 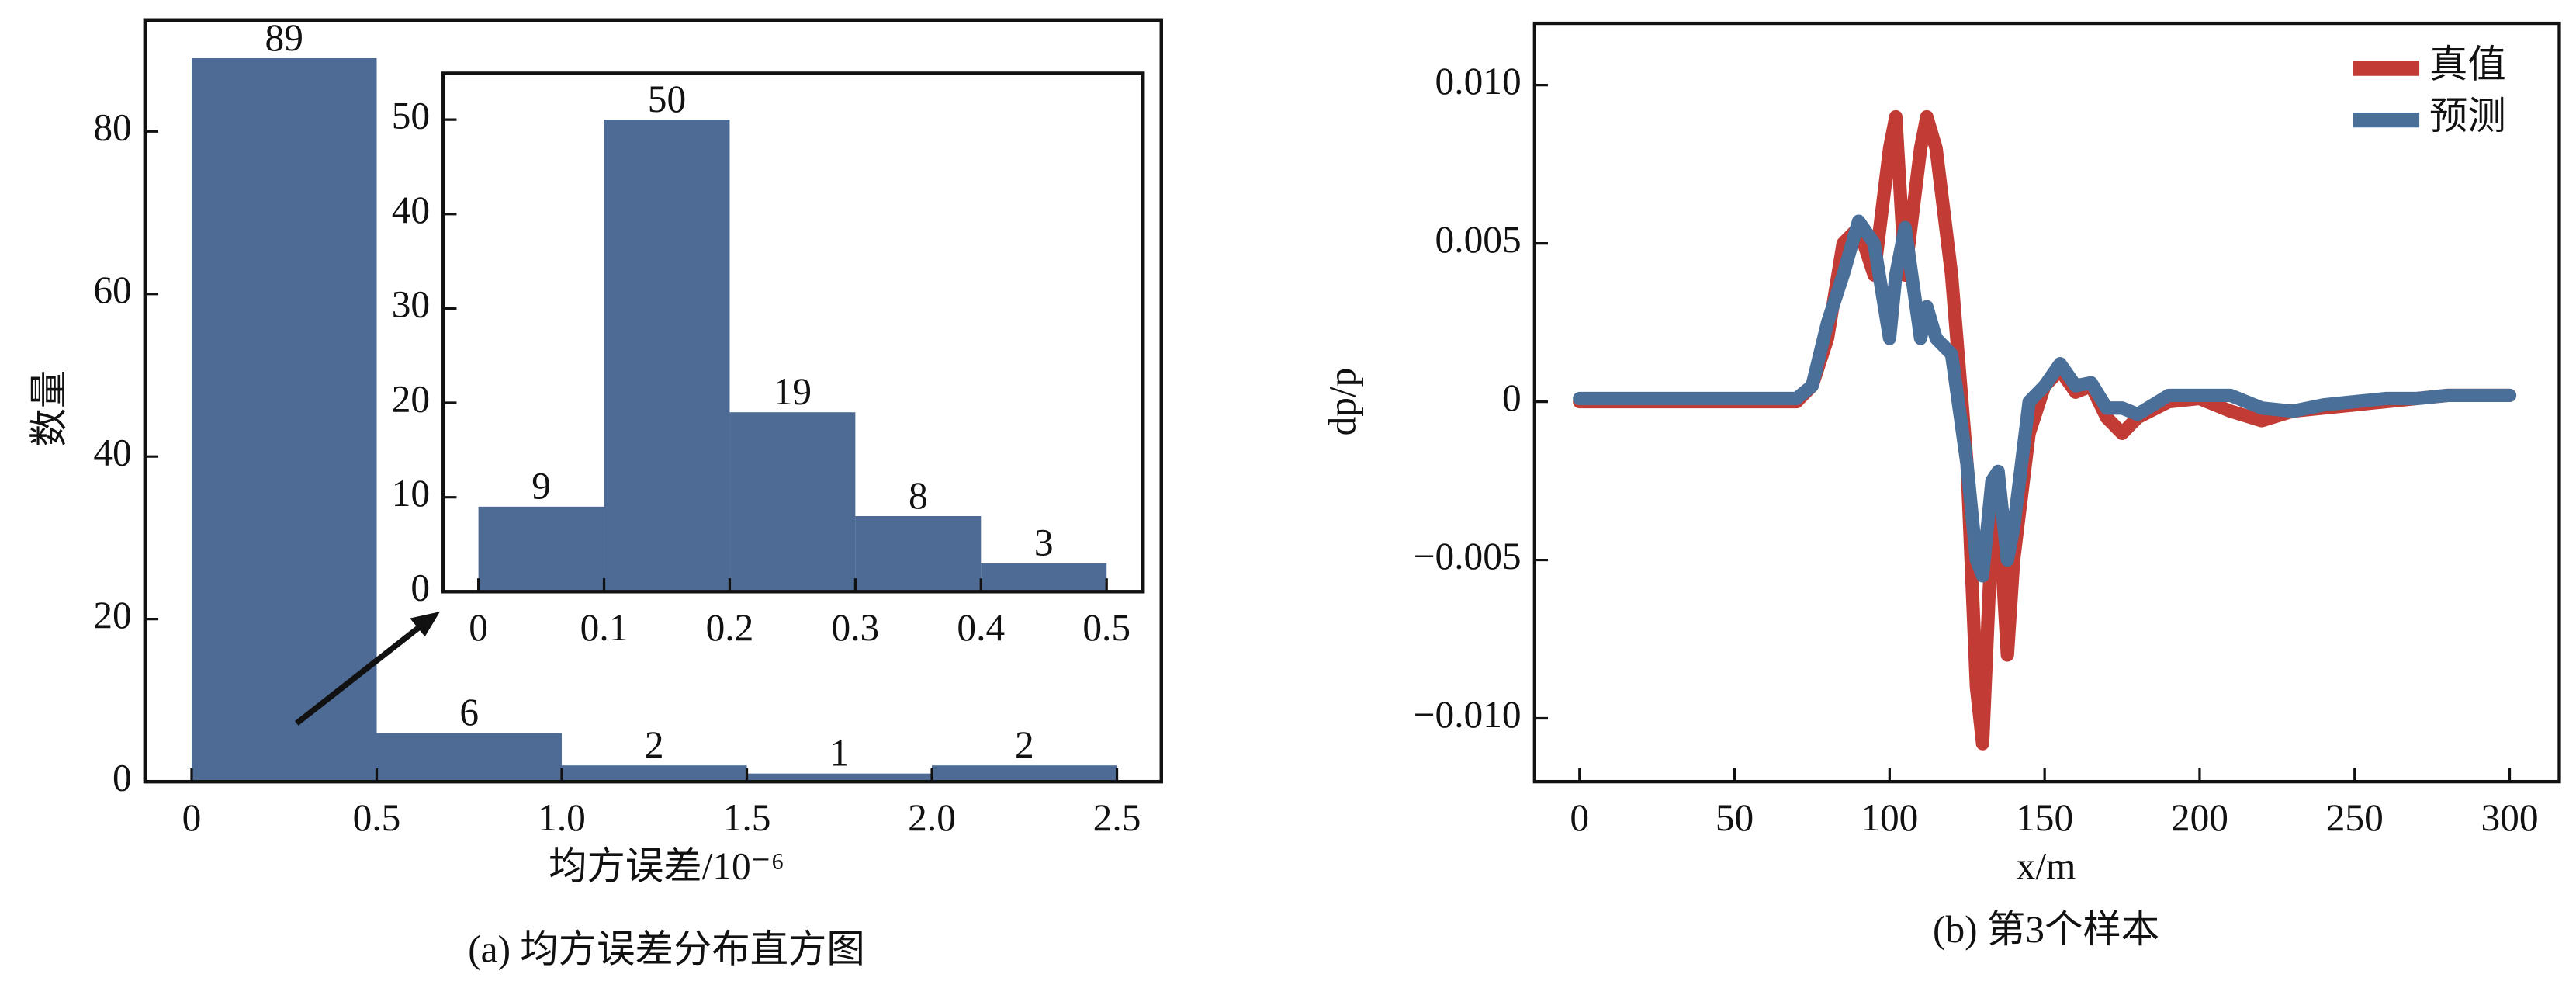 I want to click on x-tick-label: 0.1, so click(x=604, y=627).